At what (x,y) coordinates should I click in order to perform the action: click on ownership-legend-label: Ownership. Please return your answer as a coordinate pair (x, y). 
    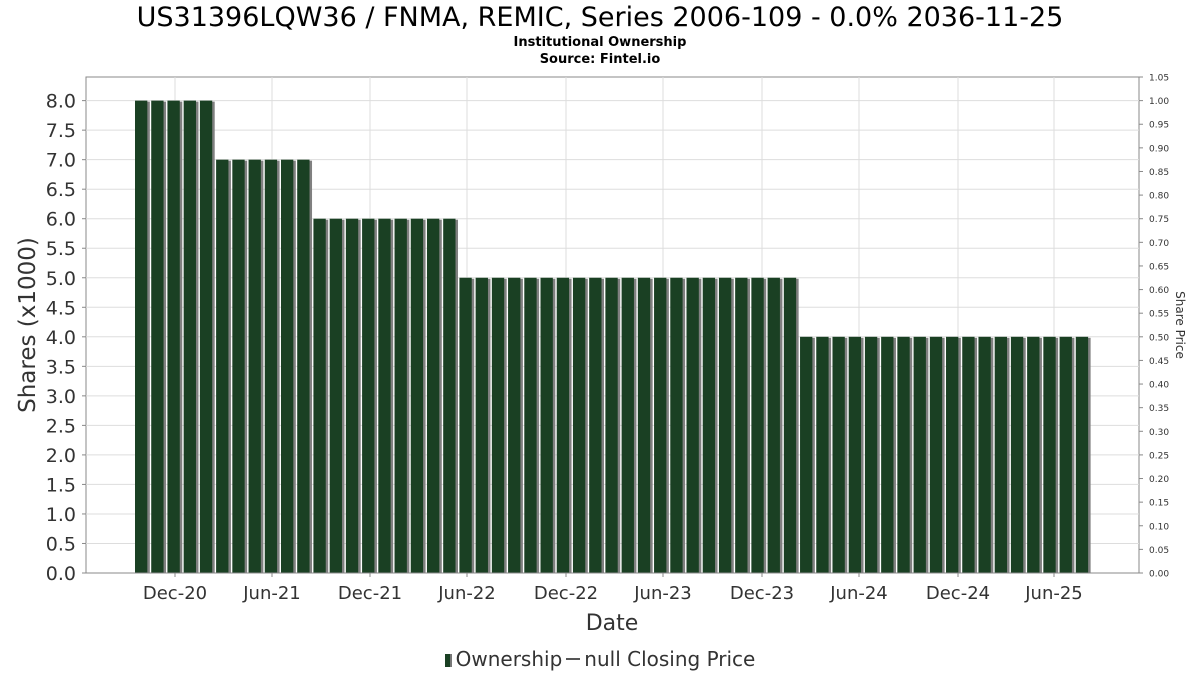
    Looking at the image, I should click on (509, 659).